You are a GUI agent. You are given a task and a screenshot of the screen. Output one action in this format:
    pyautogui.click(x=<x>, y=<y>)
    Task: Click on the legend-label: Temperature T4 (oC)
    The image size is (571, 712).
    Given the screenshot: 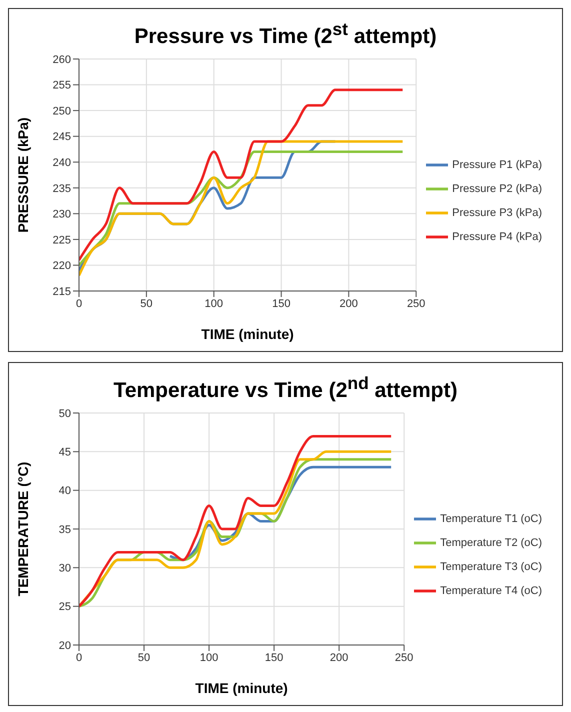 What is the action you would take?
    pyautogui.click(x=491, y=591)
    